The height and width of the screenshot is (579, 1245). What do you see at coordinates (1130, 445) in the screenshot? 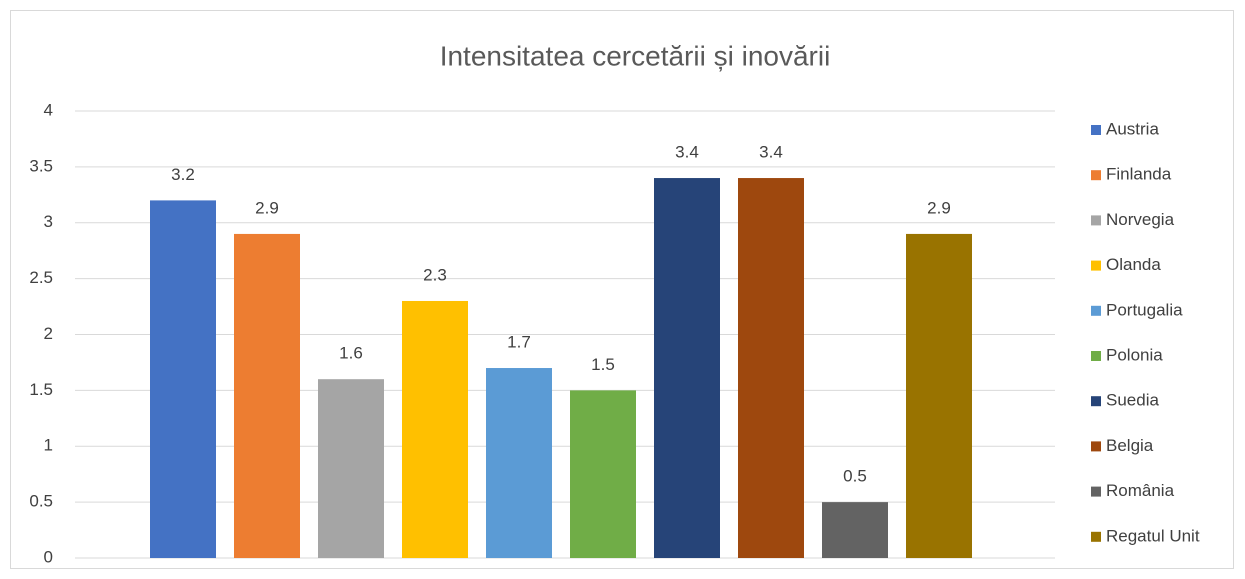
I see `legend-label: Belgia` at bounding box center [1130, 445].